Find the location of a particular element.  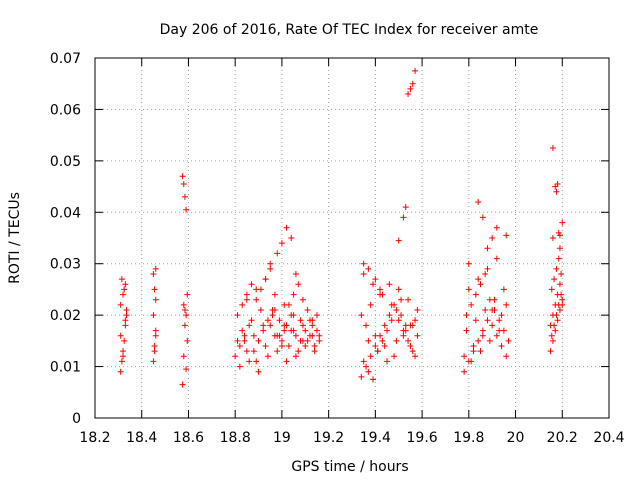

y-tick-label: 0.02 is located at coordinates (65, 316).